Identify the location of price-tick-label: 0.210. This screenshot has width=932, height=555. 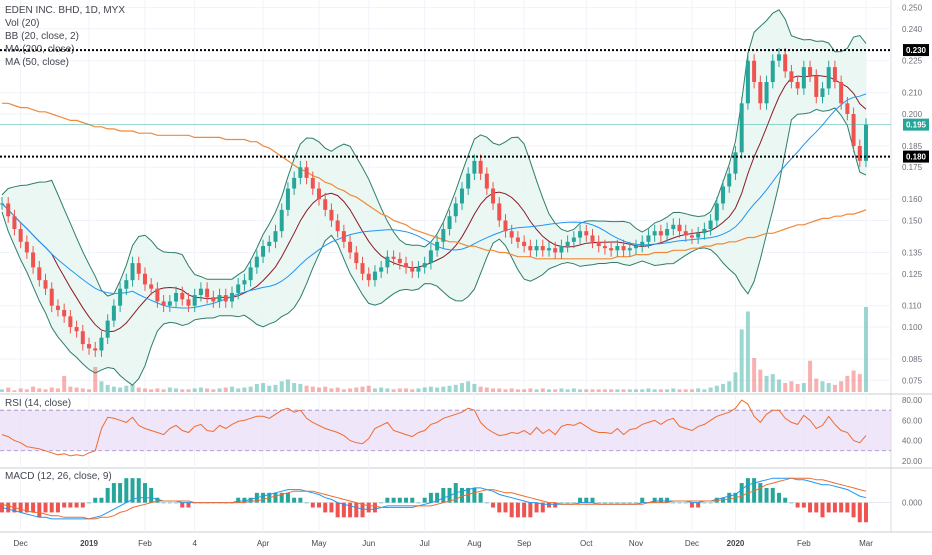
(912, 93).